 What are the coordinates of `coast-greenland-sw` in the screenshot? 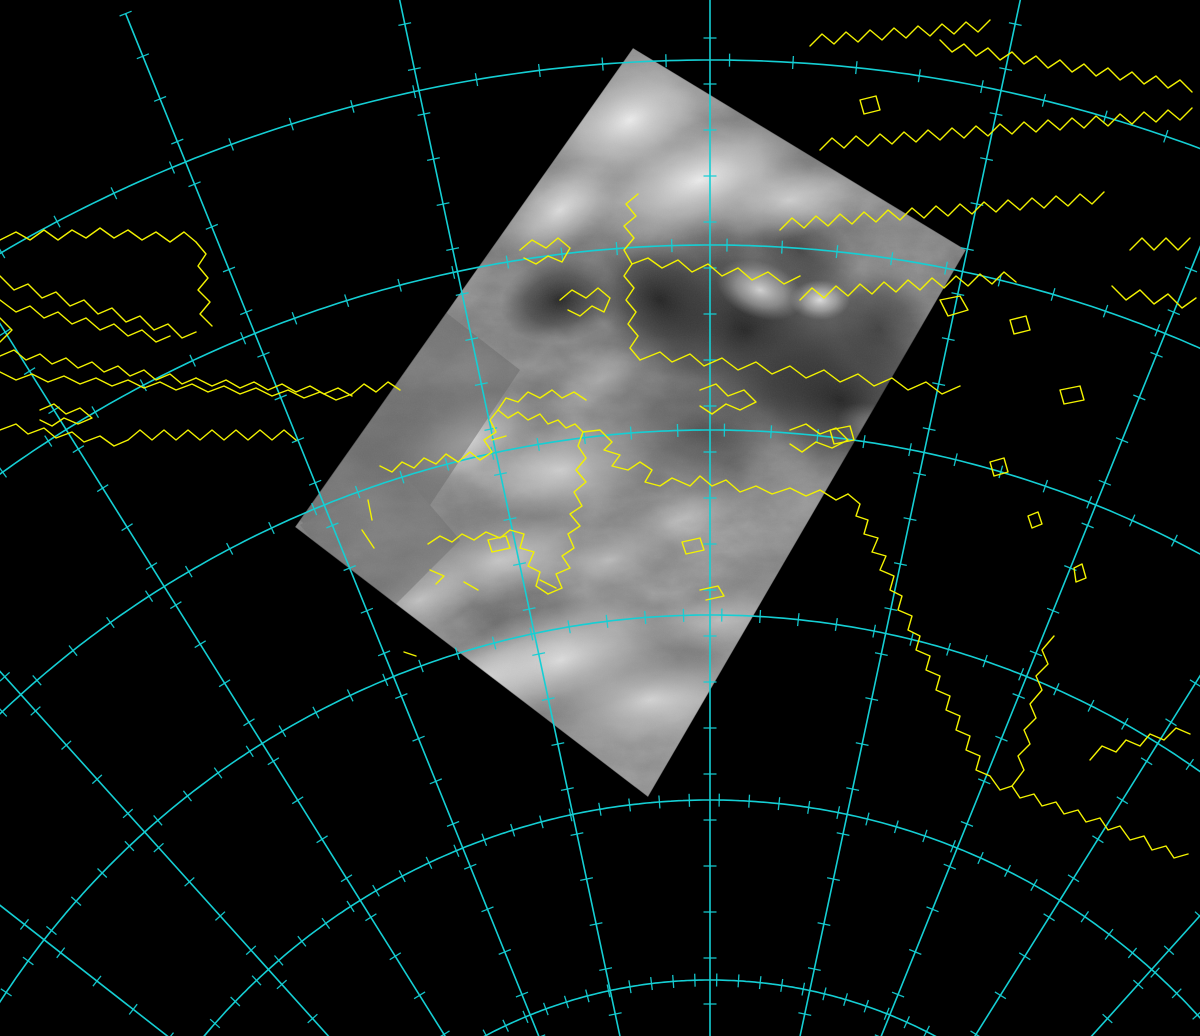 It's located at (1154, 297).